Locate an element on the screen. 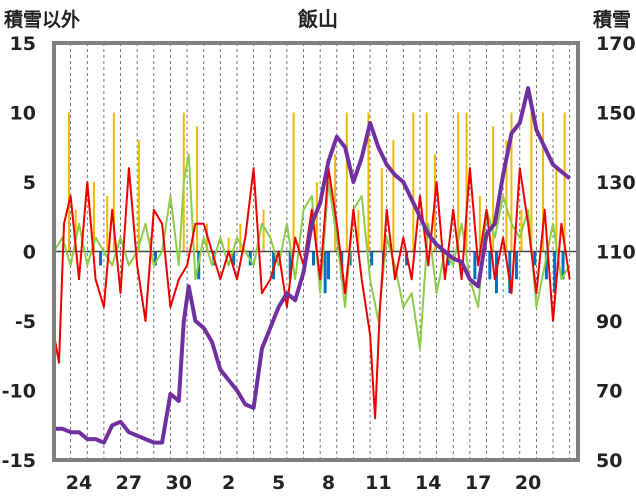  x-tick-label: 17 is located at coordinates (478, 483).